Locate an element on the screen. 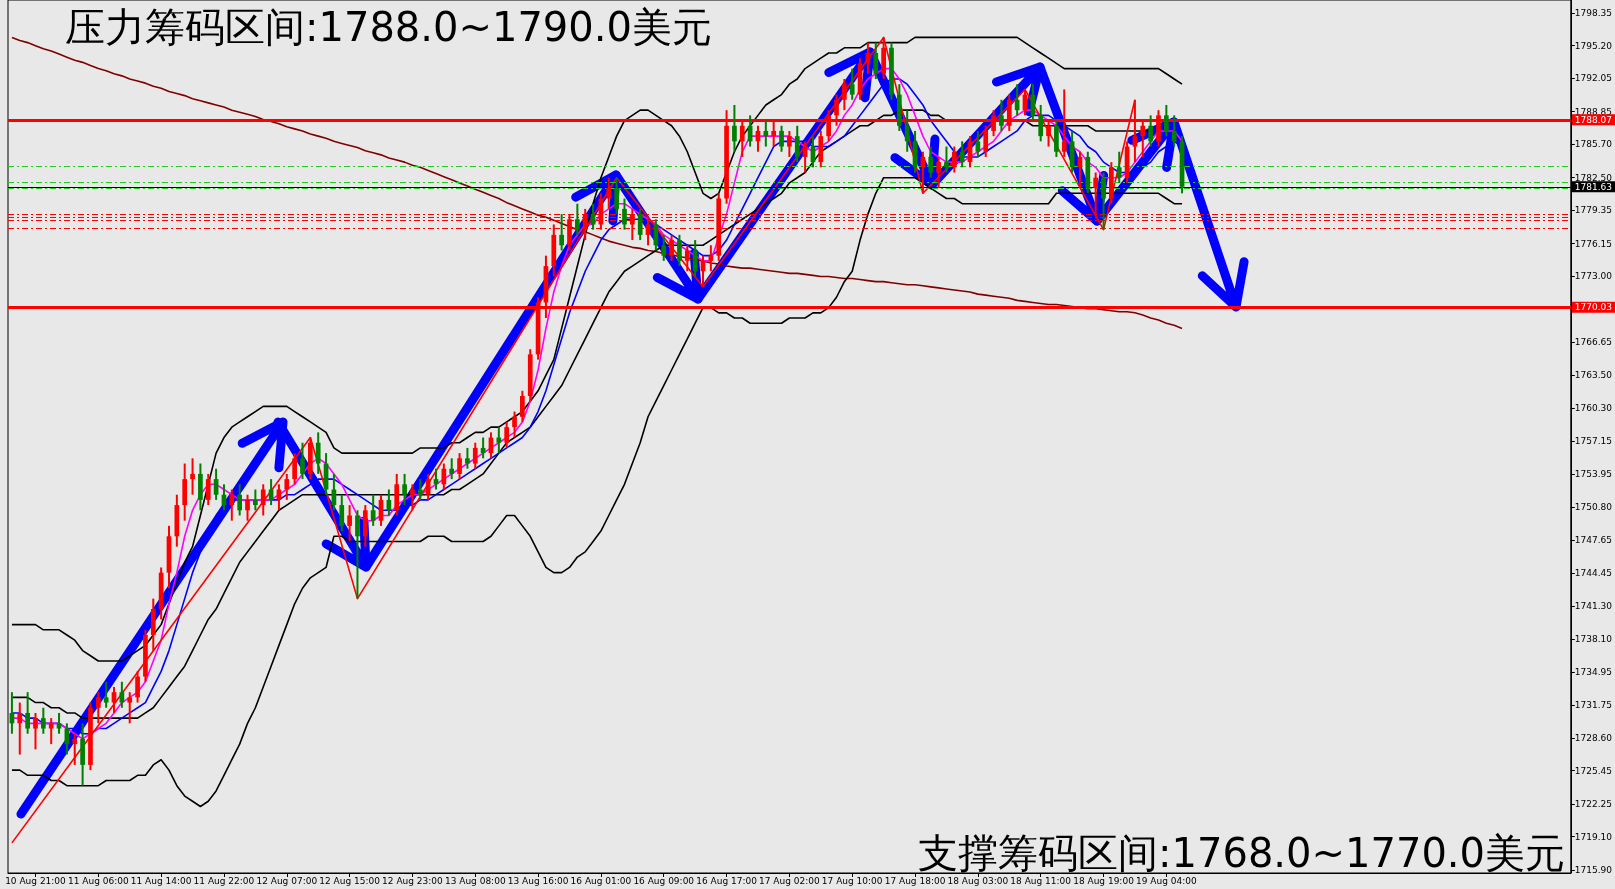  x-tick-label: 12 Aug 07:00 is located at coordinates (287, 880).